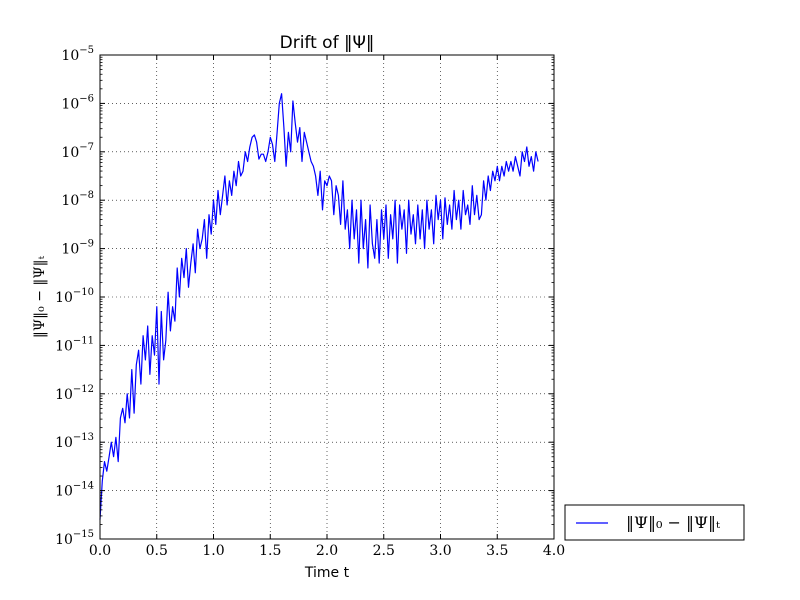  I want to click on x-tick-label: 1.0, so click(213, 551).